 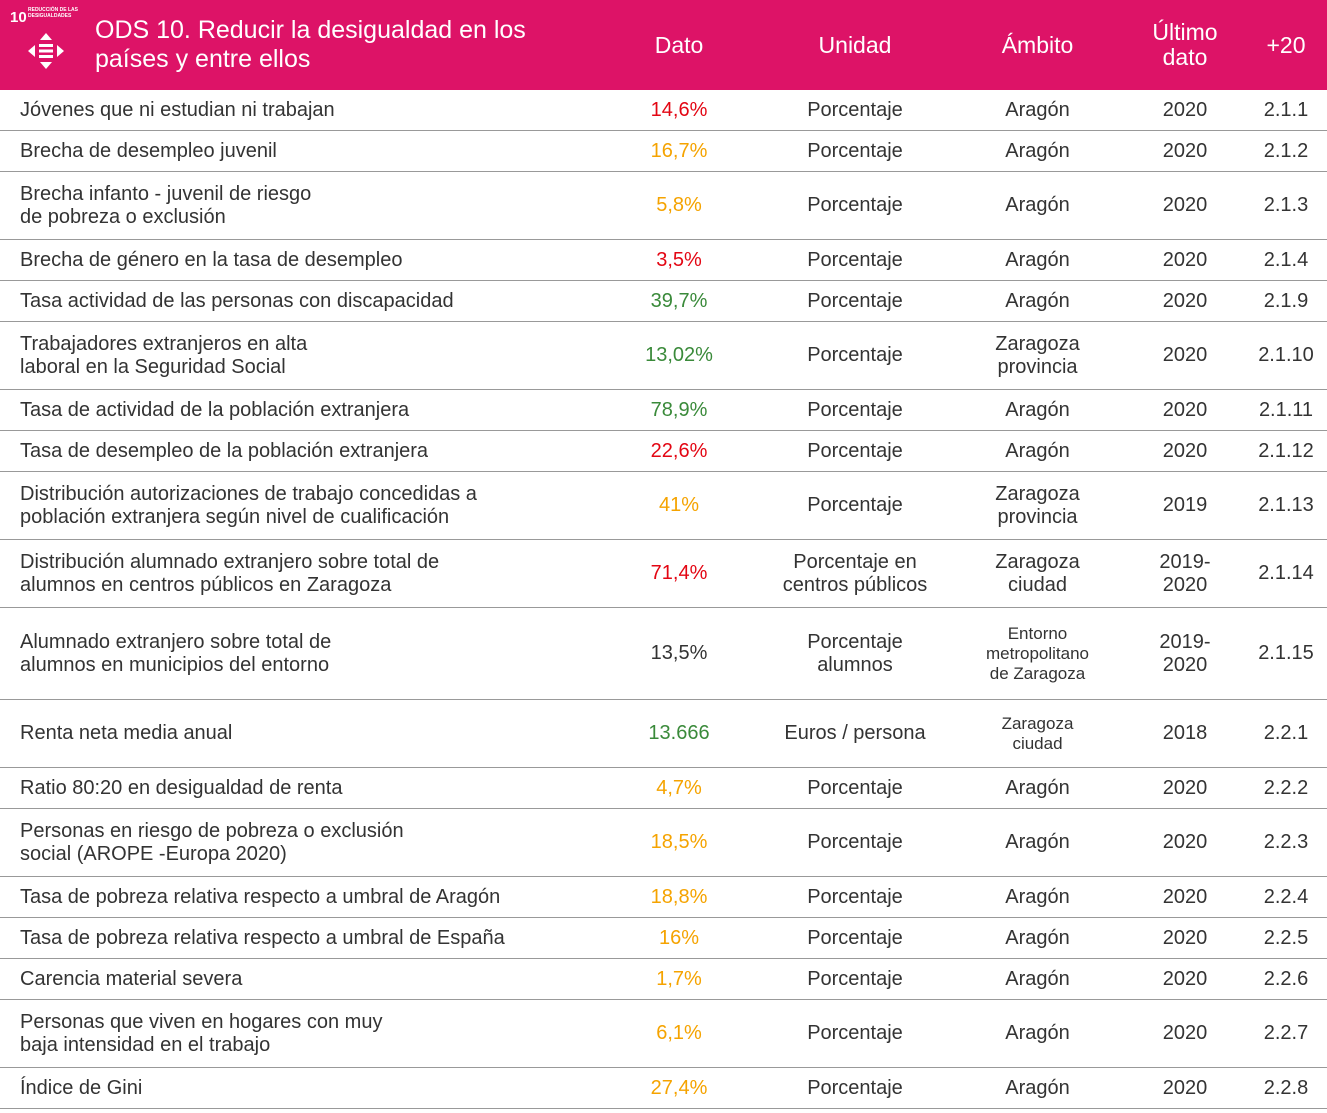 What do you see at coordinates (1286, 787) in the screenshot?
I see `reference: 2.2.2` at bounding box center [1286, 787].